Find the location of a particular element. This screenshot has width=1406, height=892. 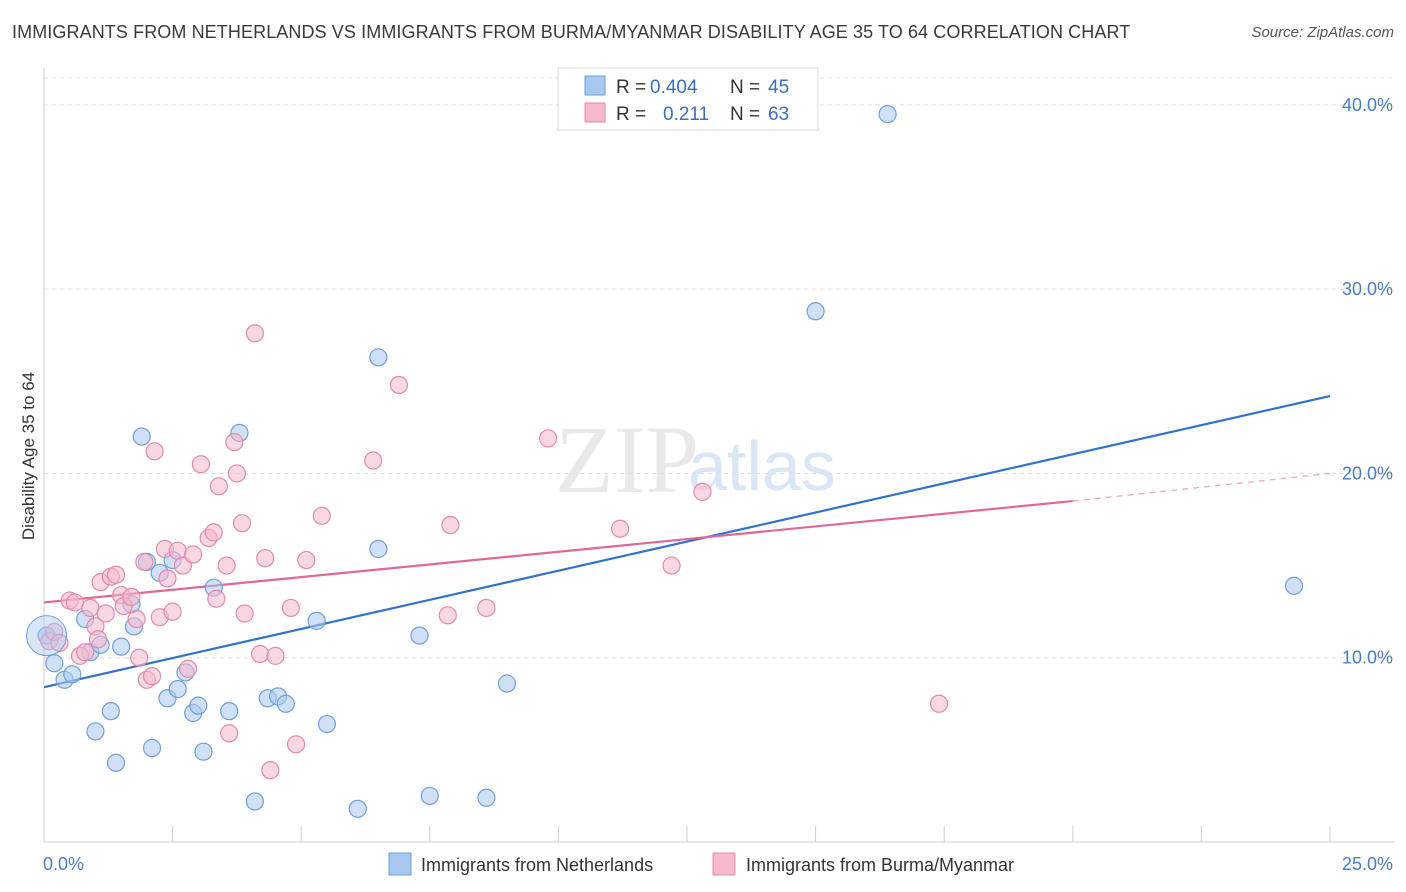

stats-legend-r-label-2: R = is located at coordinates (631, 114).